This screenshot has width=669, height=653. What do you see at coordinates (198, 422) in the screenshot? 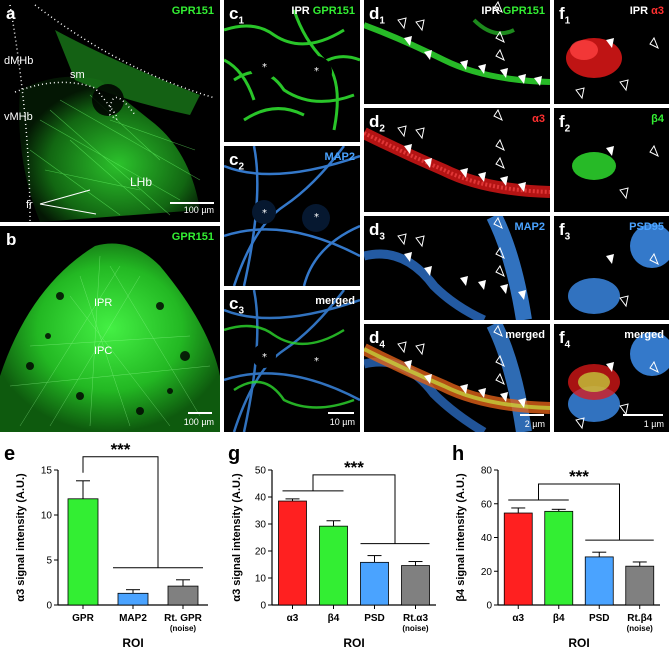
I see `scale-text-b: 100 µm` at bounding box center [198, 422].